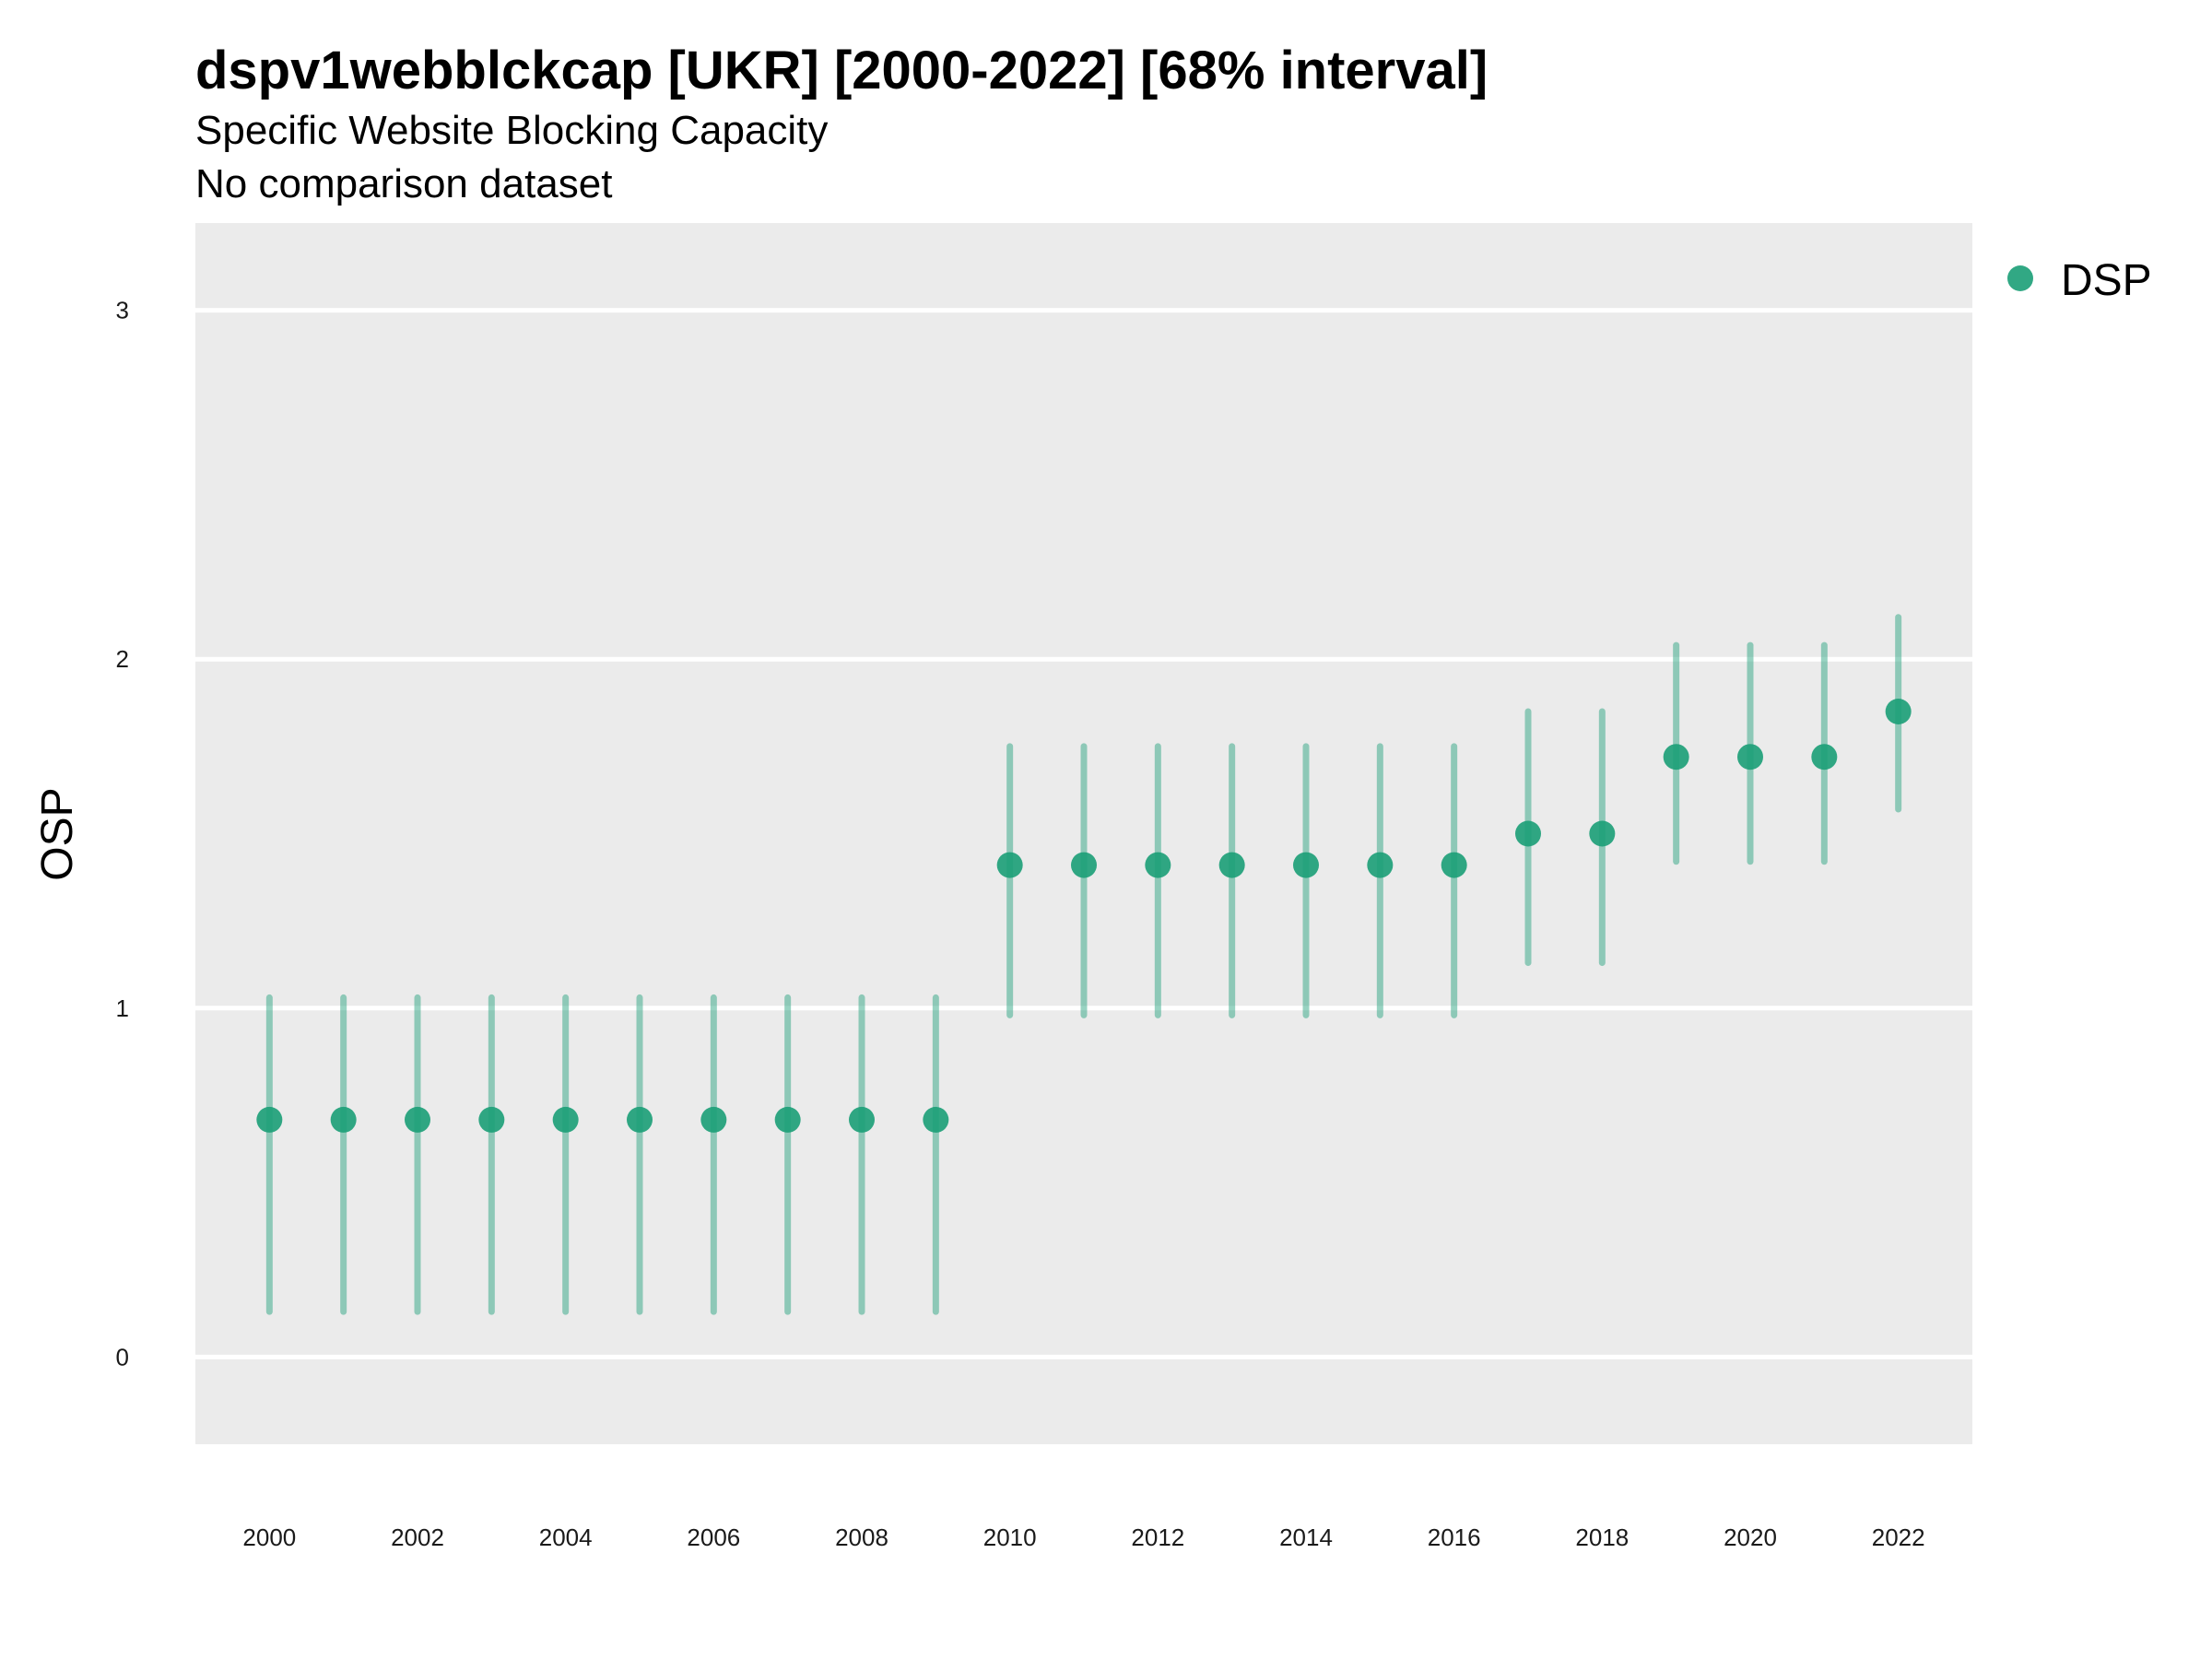 The image size is (2212, 1659). Describe the element at coordinates (640, 1119) in the screenshot. I see `data-point-dsp-2005` at that location.